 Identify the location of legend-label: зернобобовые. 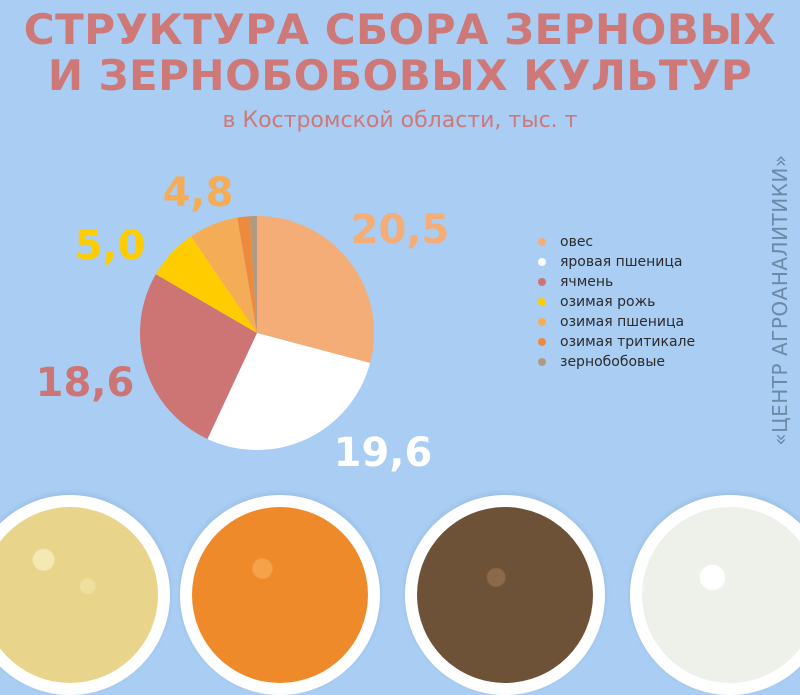
(612, 362).